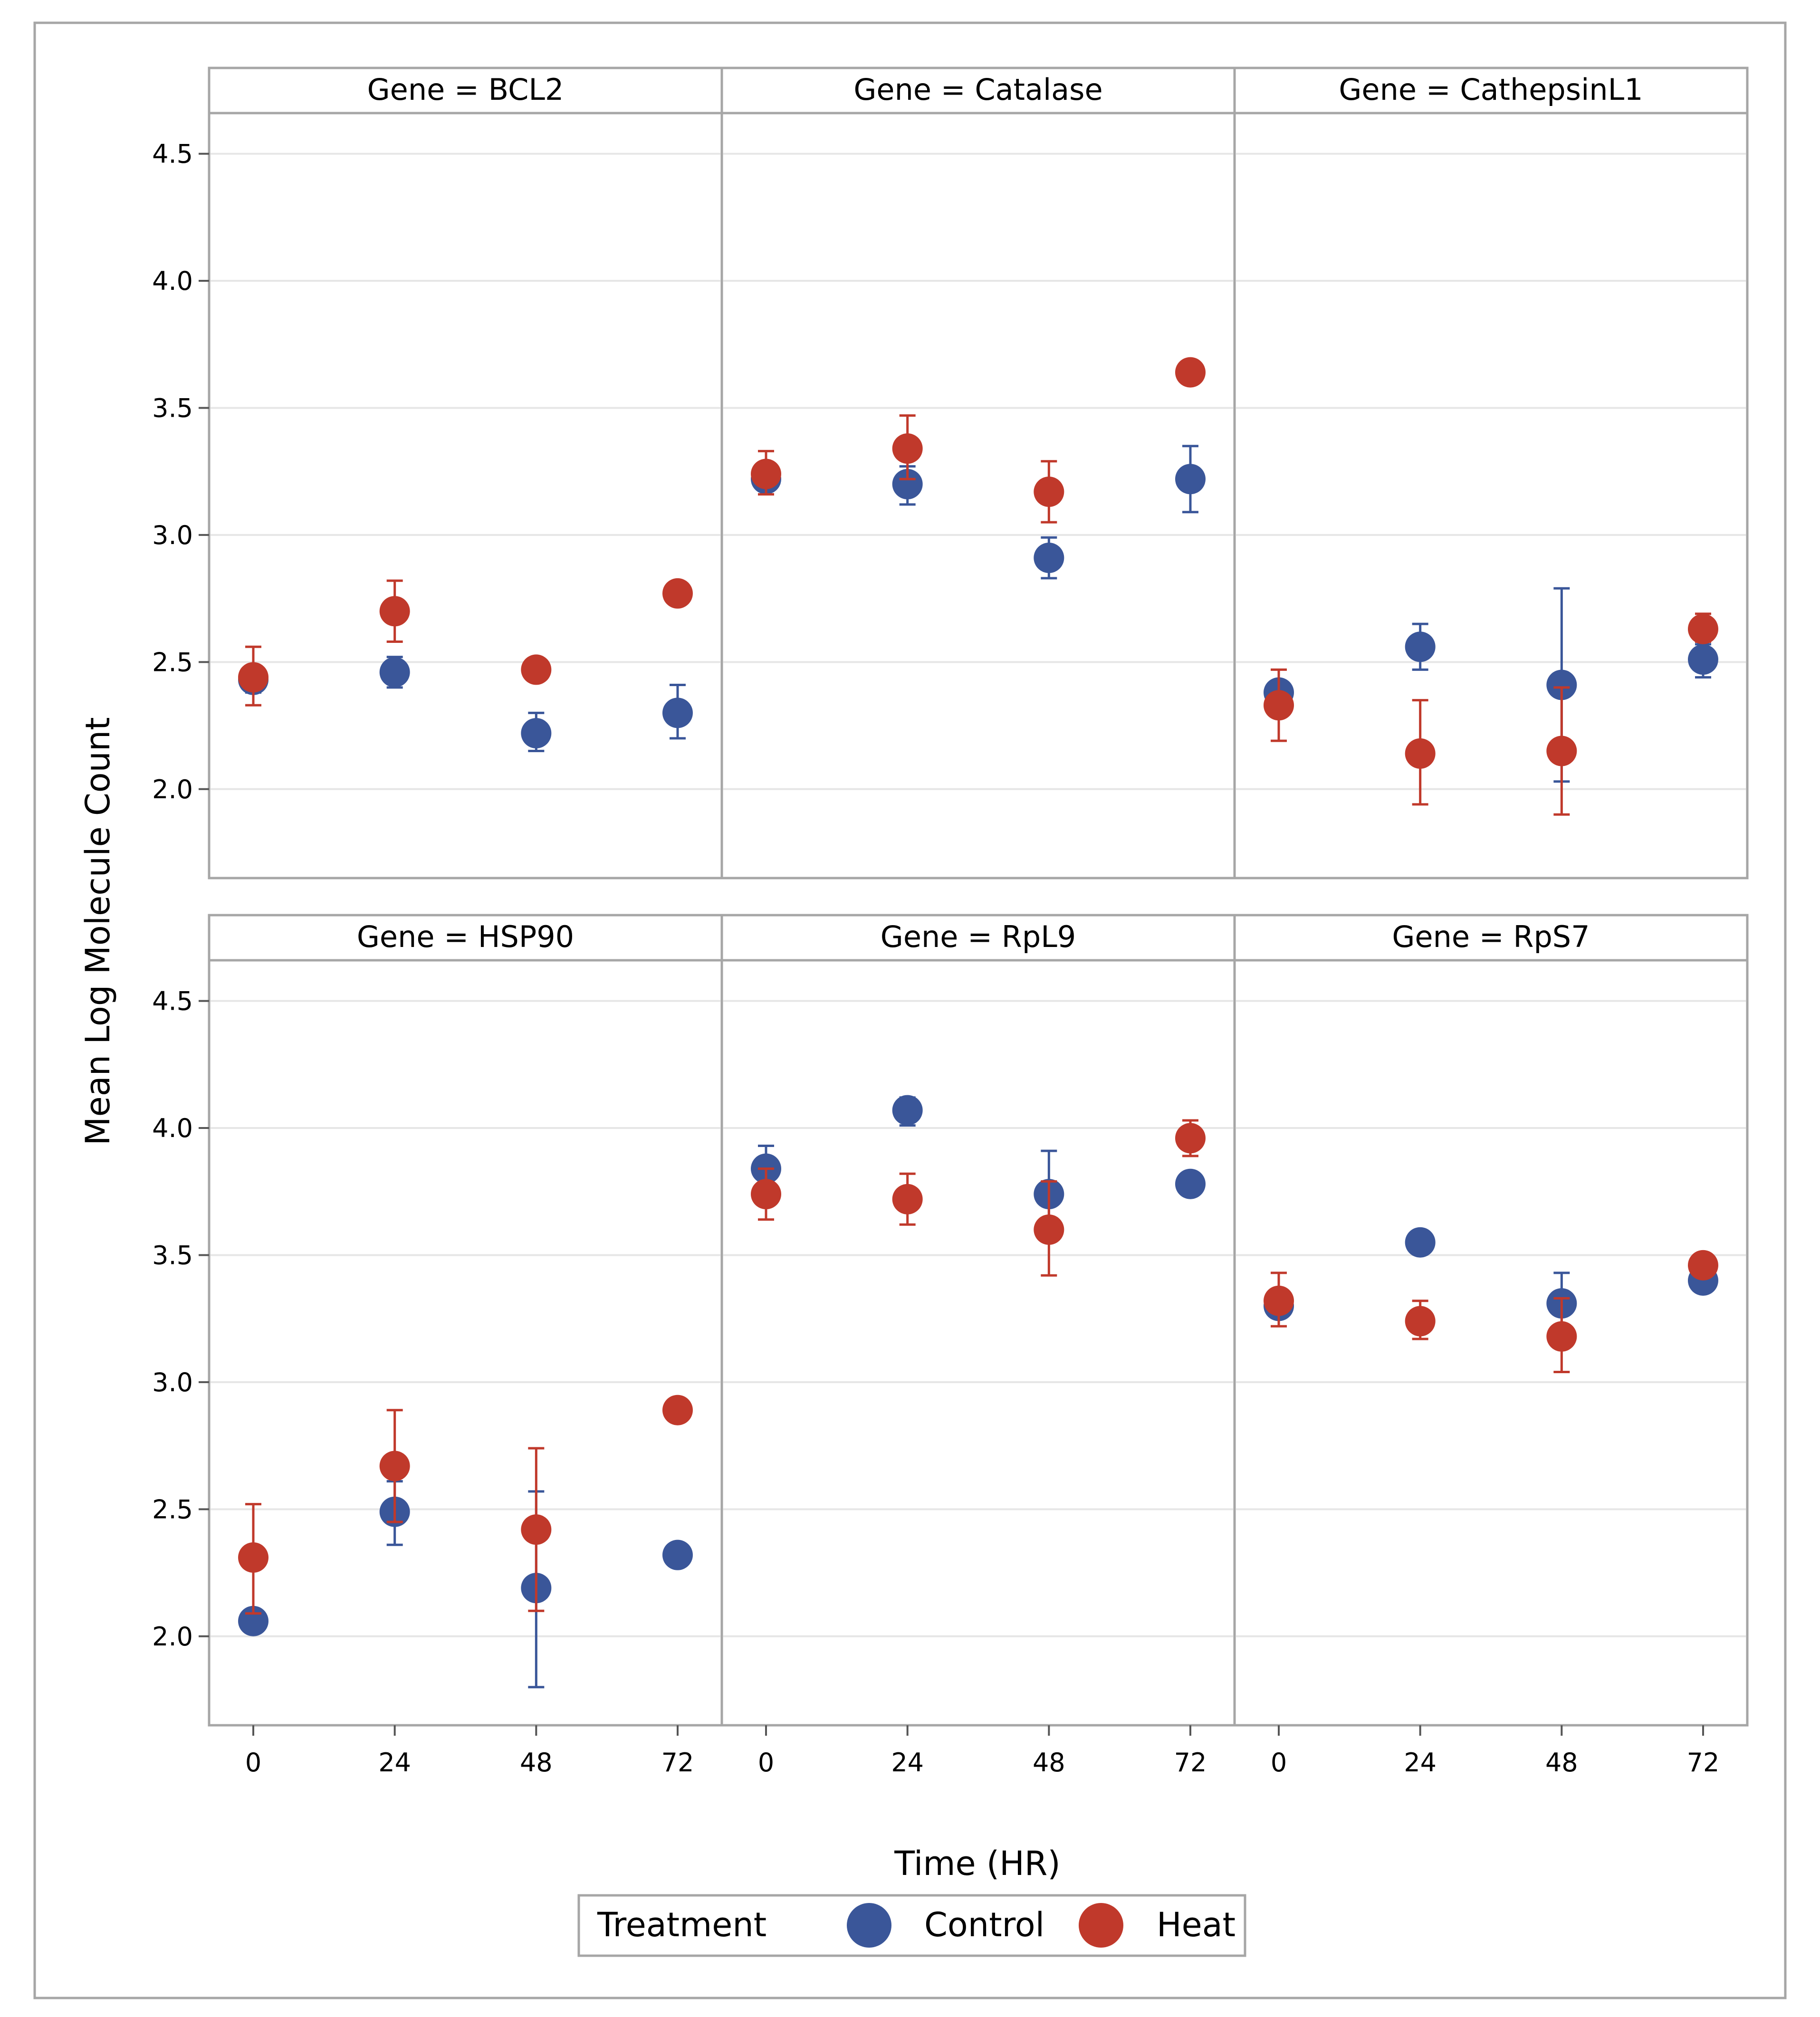  I want to click on series-control, so click(978, 1167).